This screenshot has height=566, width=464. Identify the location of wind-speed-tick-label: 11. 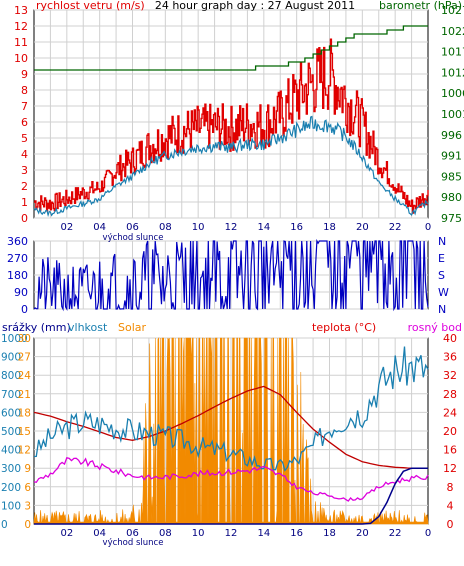
(21, 42).